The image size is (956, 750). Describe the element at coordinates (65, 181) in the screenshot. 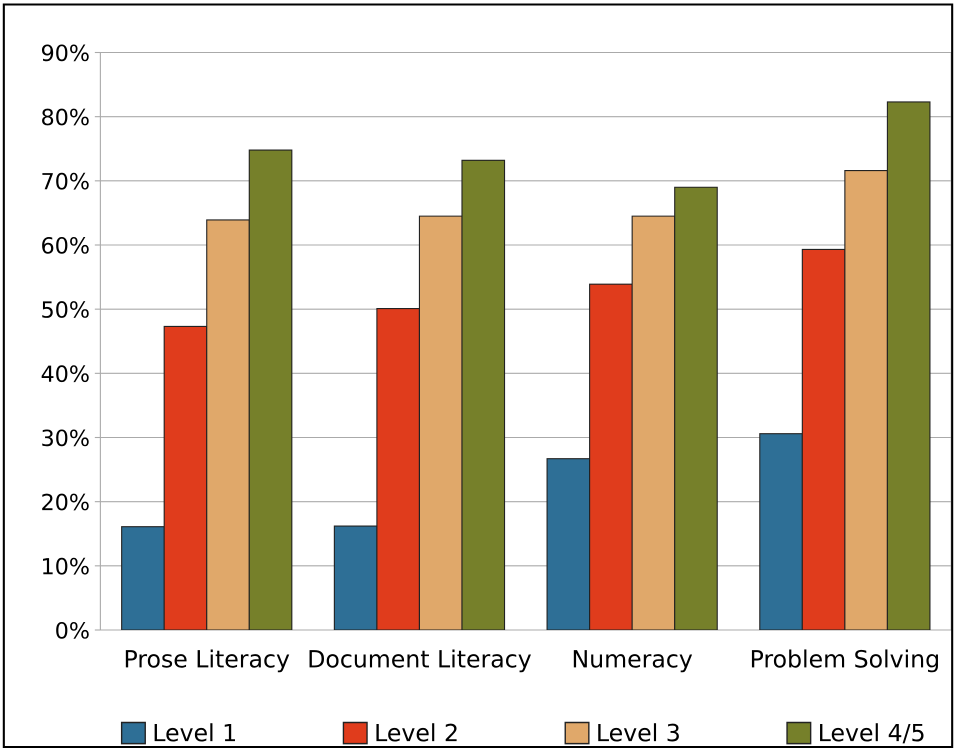

I see `y-tick-label: 70%` at that location.